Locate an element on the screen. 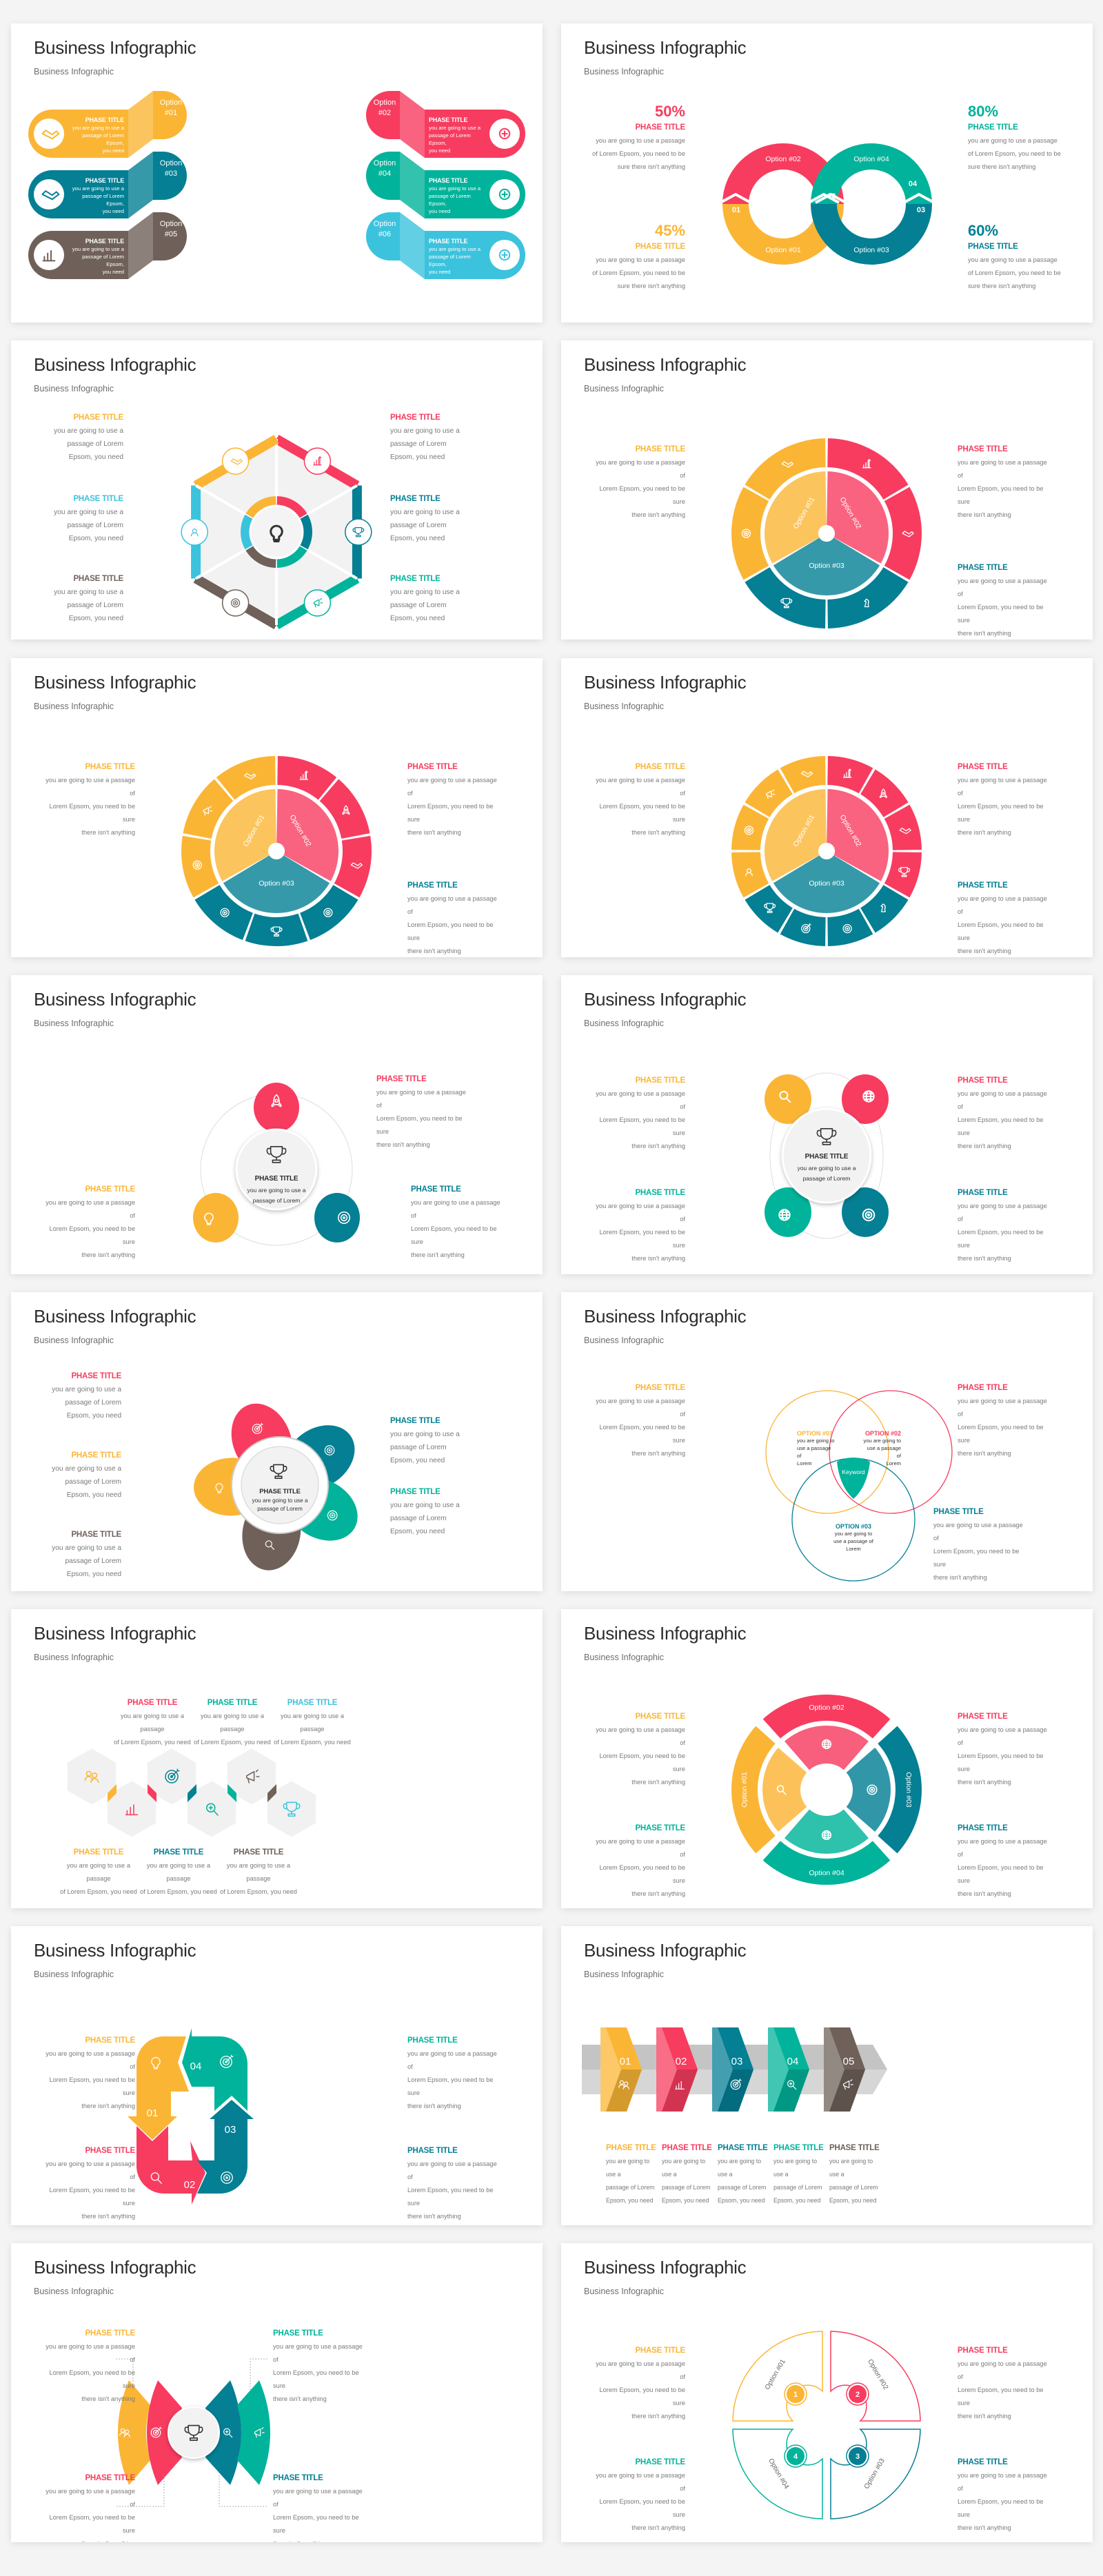  timeline-step-1: 01 is located at coordinates (621, 2069).